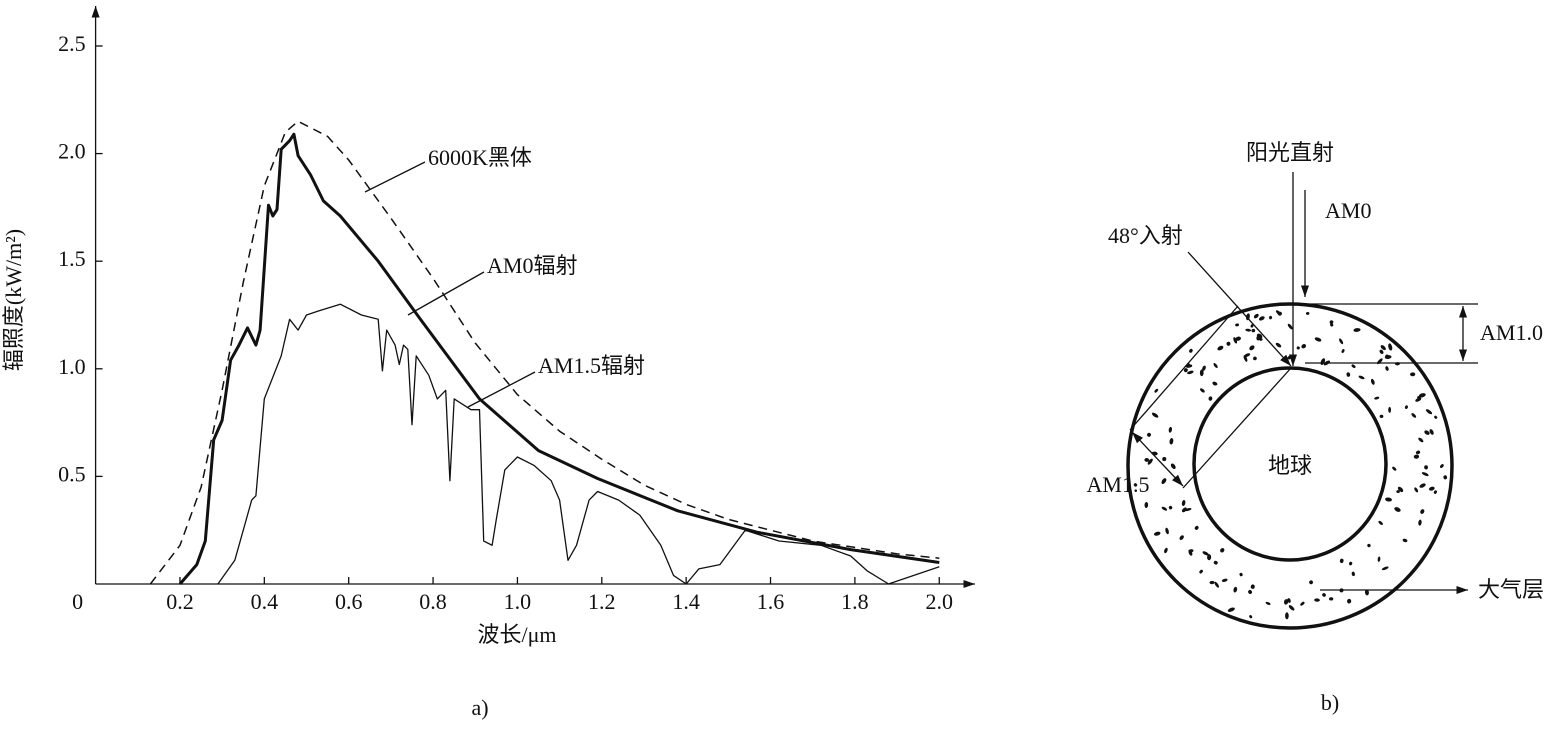  Describe the element at coordinates (518, 601) in the screenshot. I see `x-tick-label: 1.0` at that location.